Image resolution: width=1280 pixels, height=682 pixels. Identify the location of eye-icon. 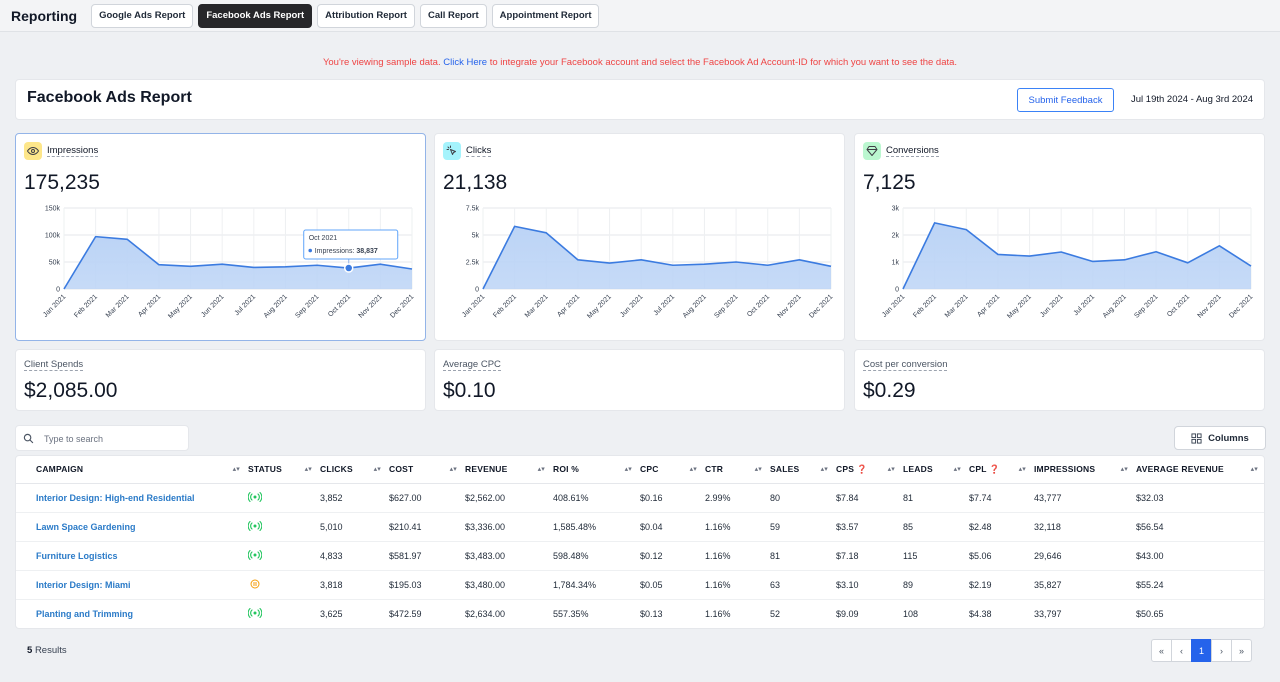
(33, 151).